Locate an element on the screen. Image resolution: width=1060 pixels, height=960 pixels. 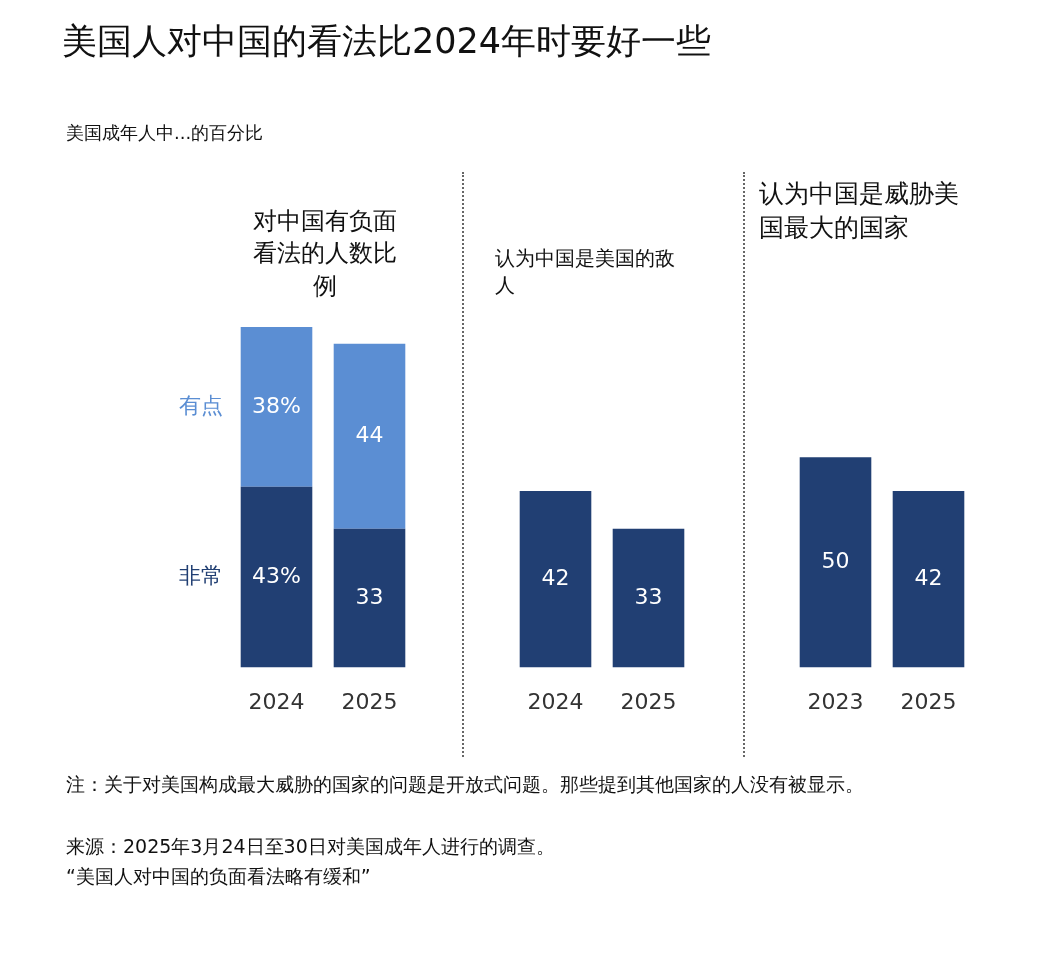
text: 注：关于对美国构成最大威胁的国家的问题是开放式问题。那些提到其他国家的人没有被显示。 is located at coordinates (465, 784).